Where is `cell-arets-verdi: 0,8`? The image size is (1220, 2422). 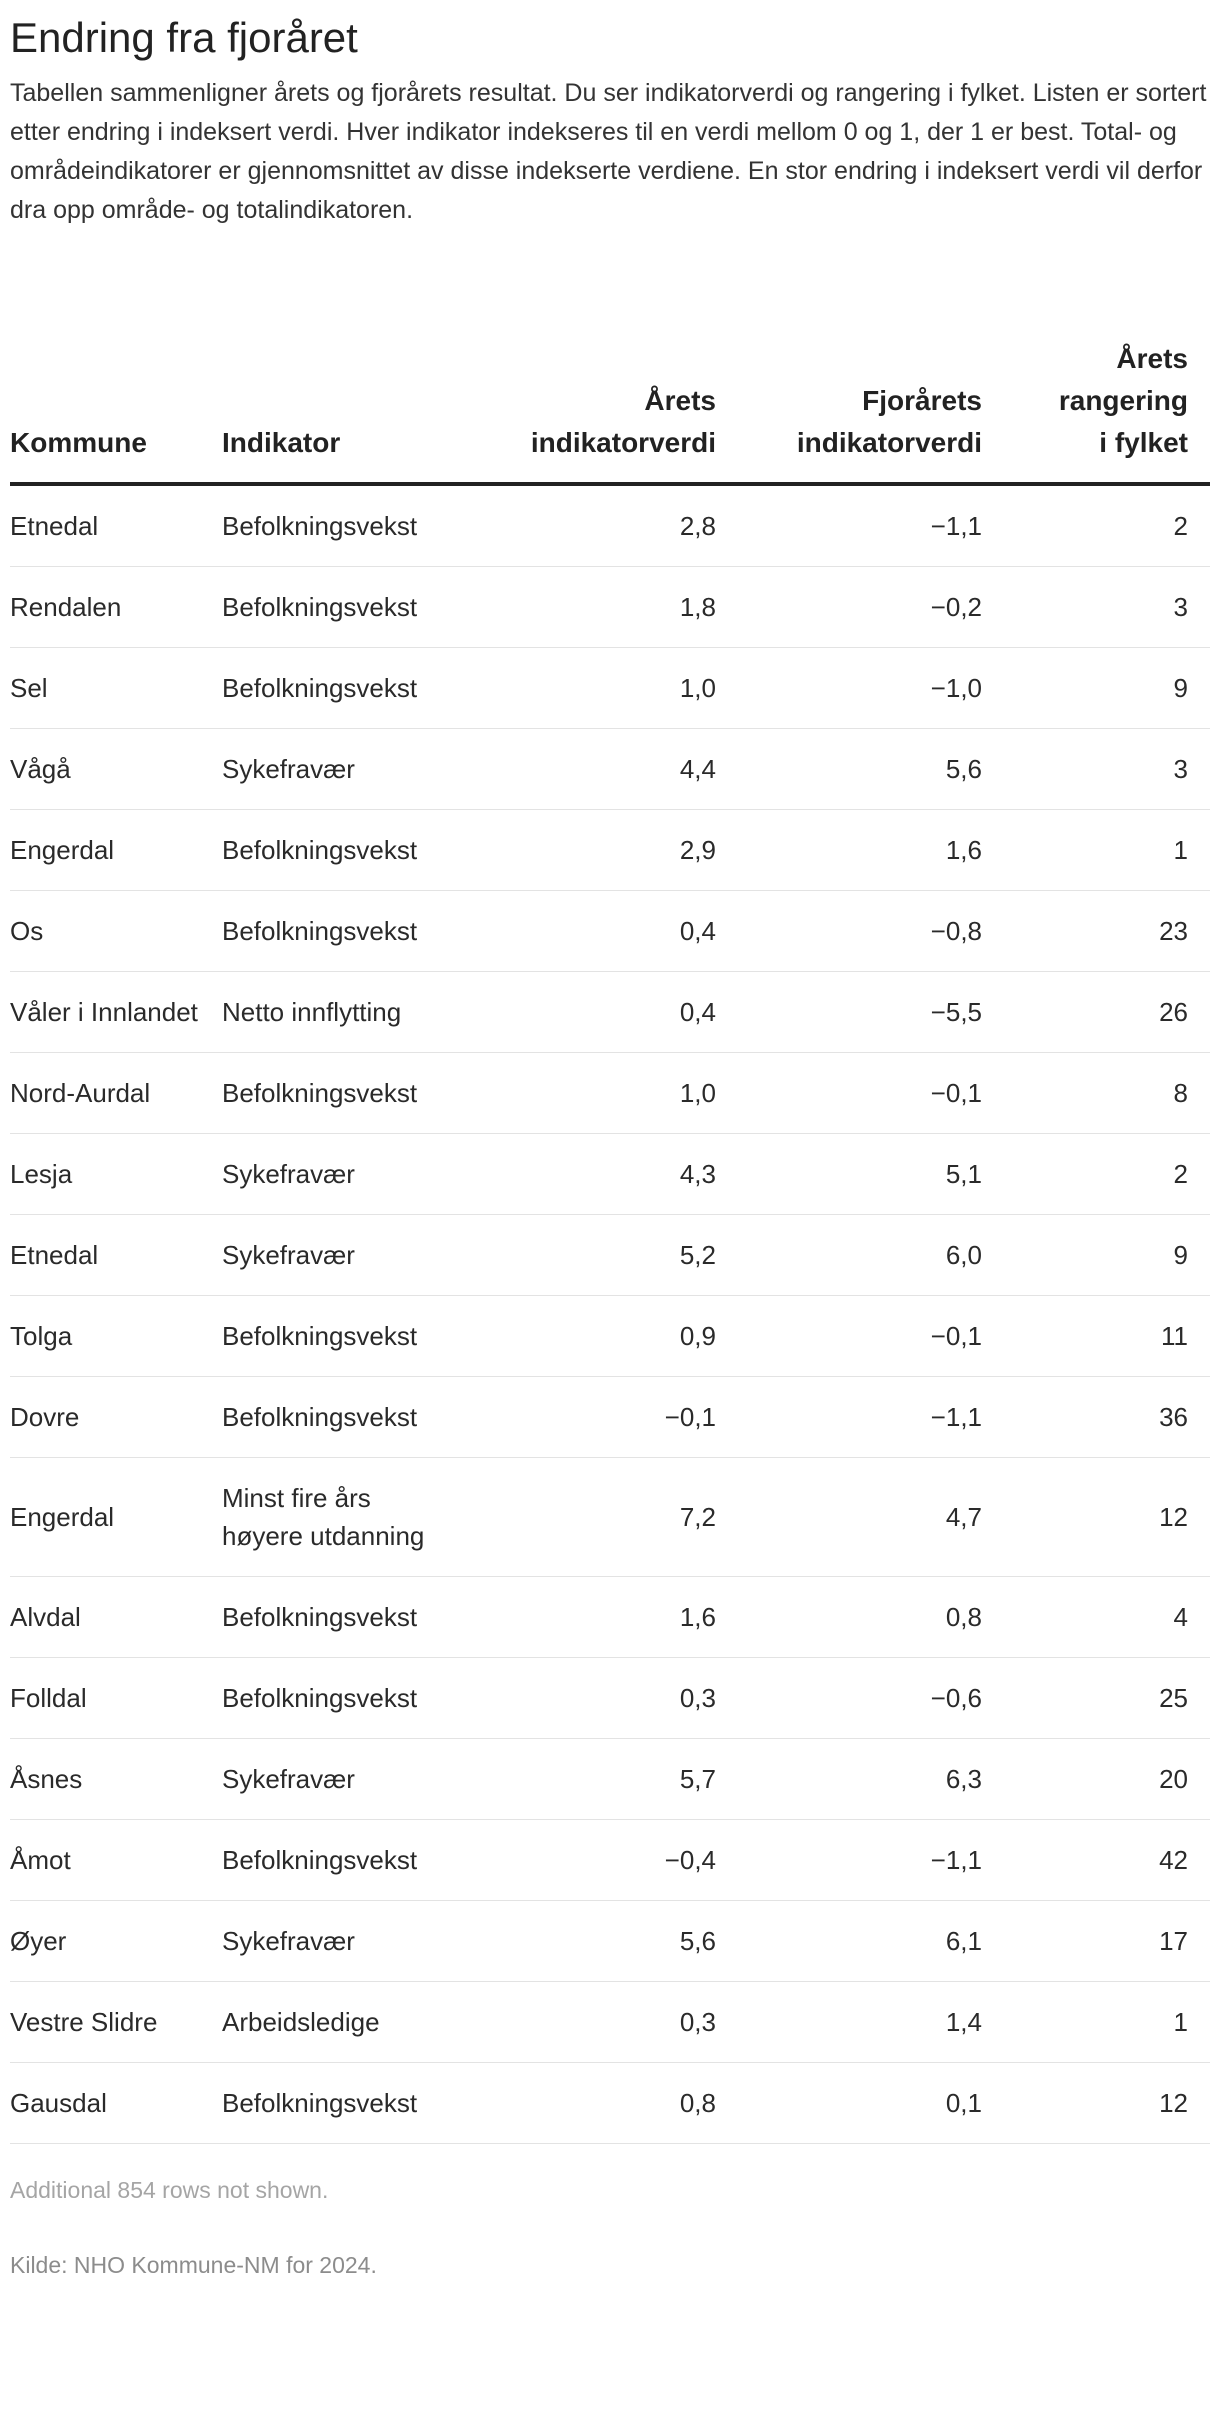
cell-arets-verdi: 0,8 is located at coordinates (589, 2103).